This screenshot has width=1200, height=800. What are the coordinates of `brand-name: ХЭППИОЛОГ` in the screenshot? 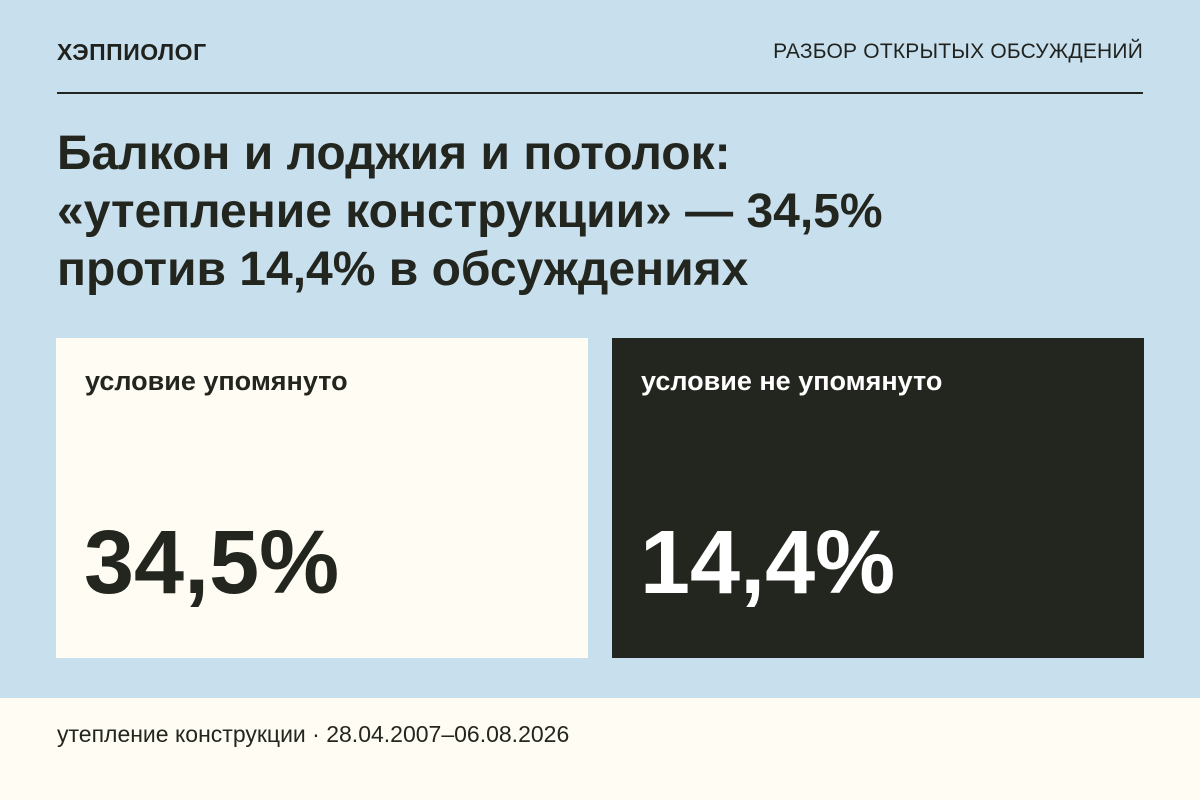 It's located at (132, 52).